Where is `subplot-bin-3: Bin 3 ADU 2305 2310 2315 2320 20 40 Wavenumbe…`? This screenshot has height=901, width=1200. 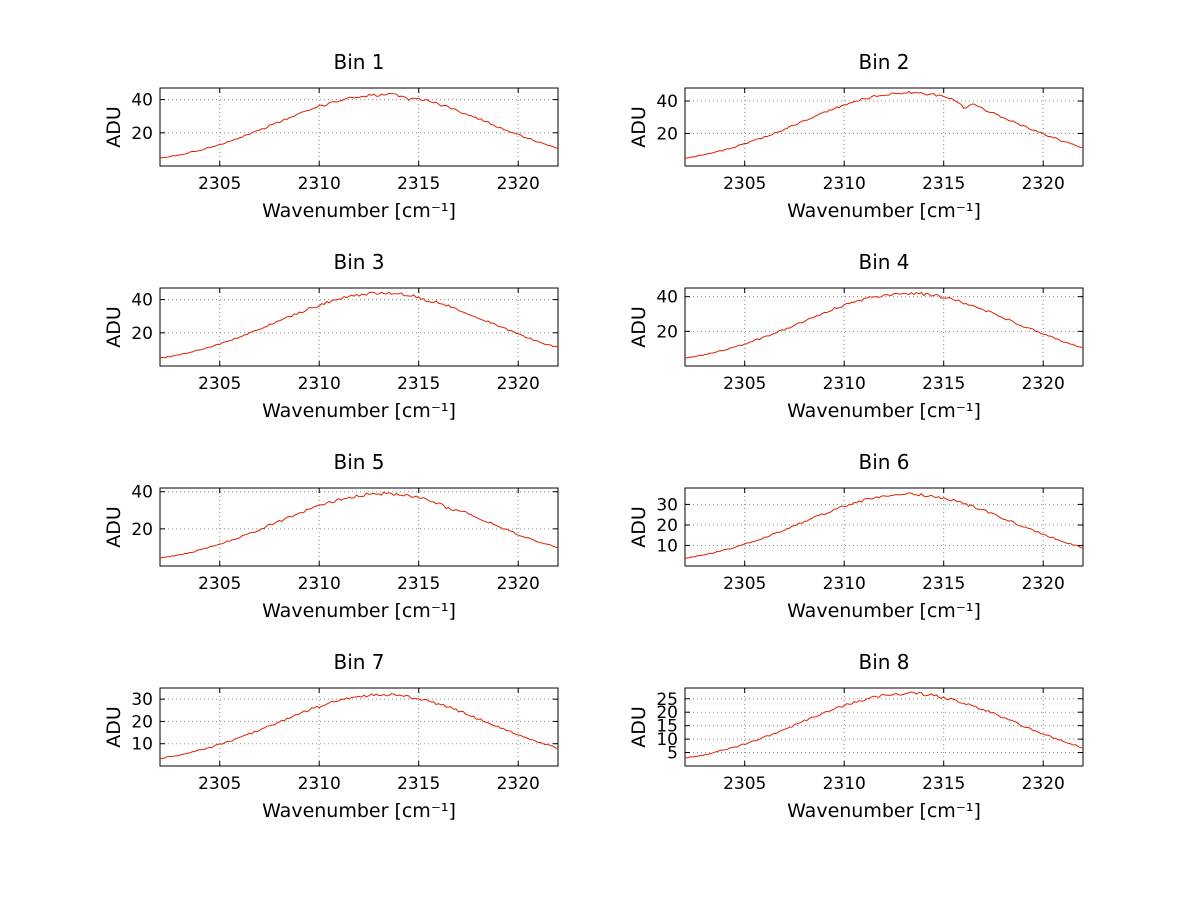 subplot-bin-3: Bin 3 ADU 2305 2310 2315 2320 20 40 Wavenumbe… is located at coordinates (320, 340).